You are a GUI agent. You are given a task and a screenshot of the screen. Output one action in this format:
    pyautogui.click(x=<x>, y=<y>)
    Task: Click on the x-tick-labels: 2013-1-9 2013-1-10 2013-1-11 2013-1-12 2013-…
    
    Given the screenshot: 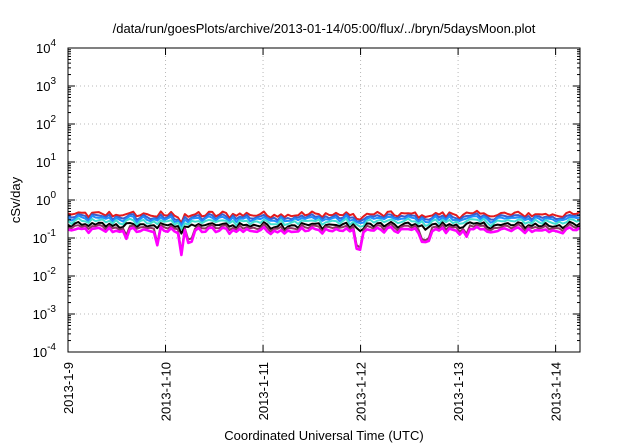 What is the action you would take?
    pyautogui.click(x=312, y=391)
    